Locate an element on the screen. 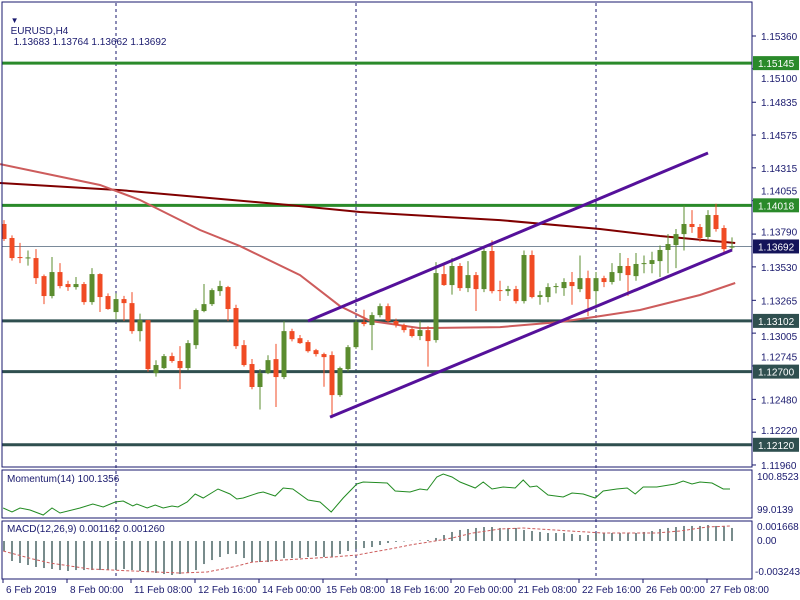 The image size is (800, 600). moving-average-slow is located at coordinates (368, 213).